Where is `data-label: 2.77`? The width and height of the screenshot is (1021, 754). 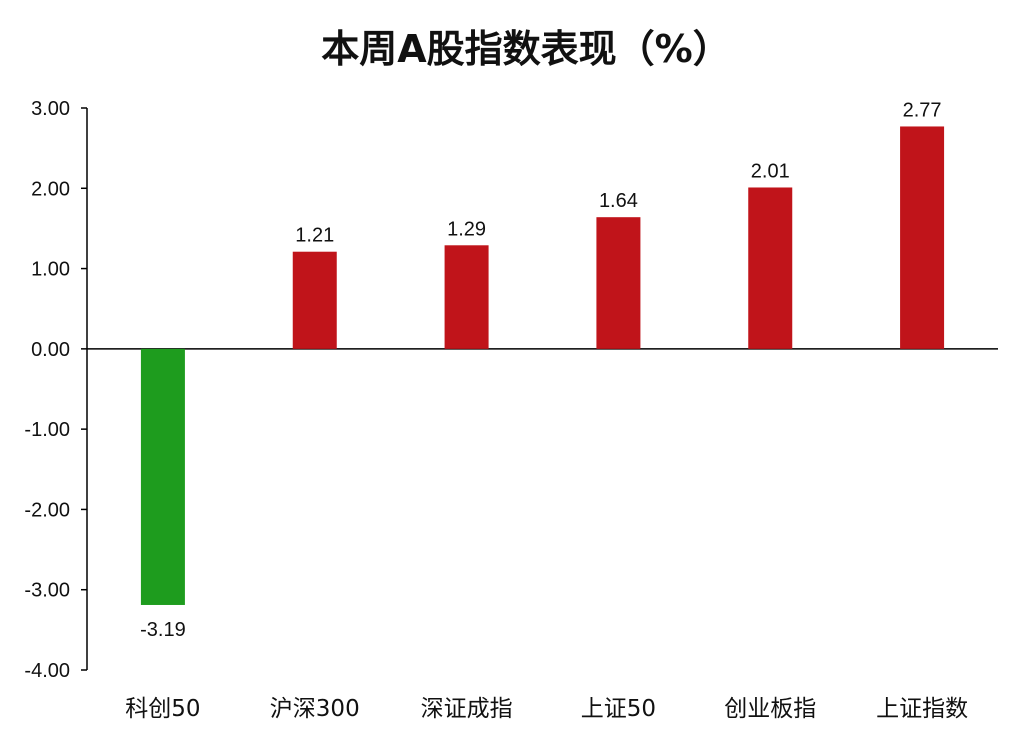
data-label: 2.77 is located at coordinates (922, 110).